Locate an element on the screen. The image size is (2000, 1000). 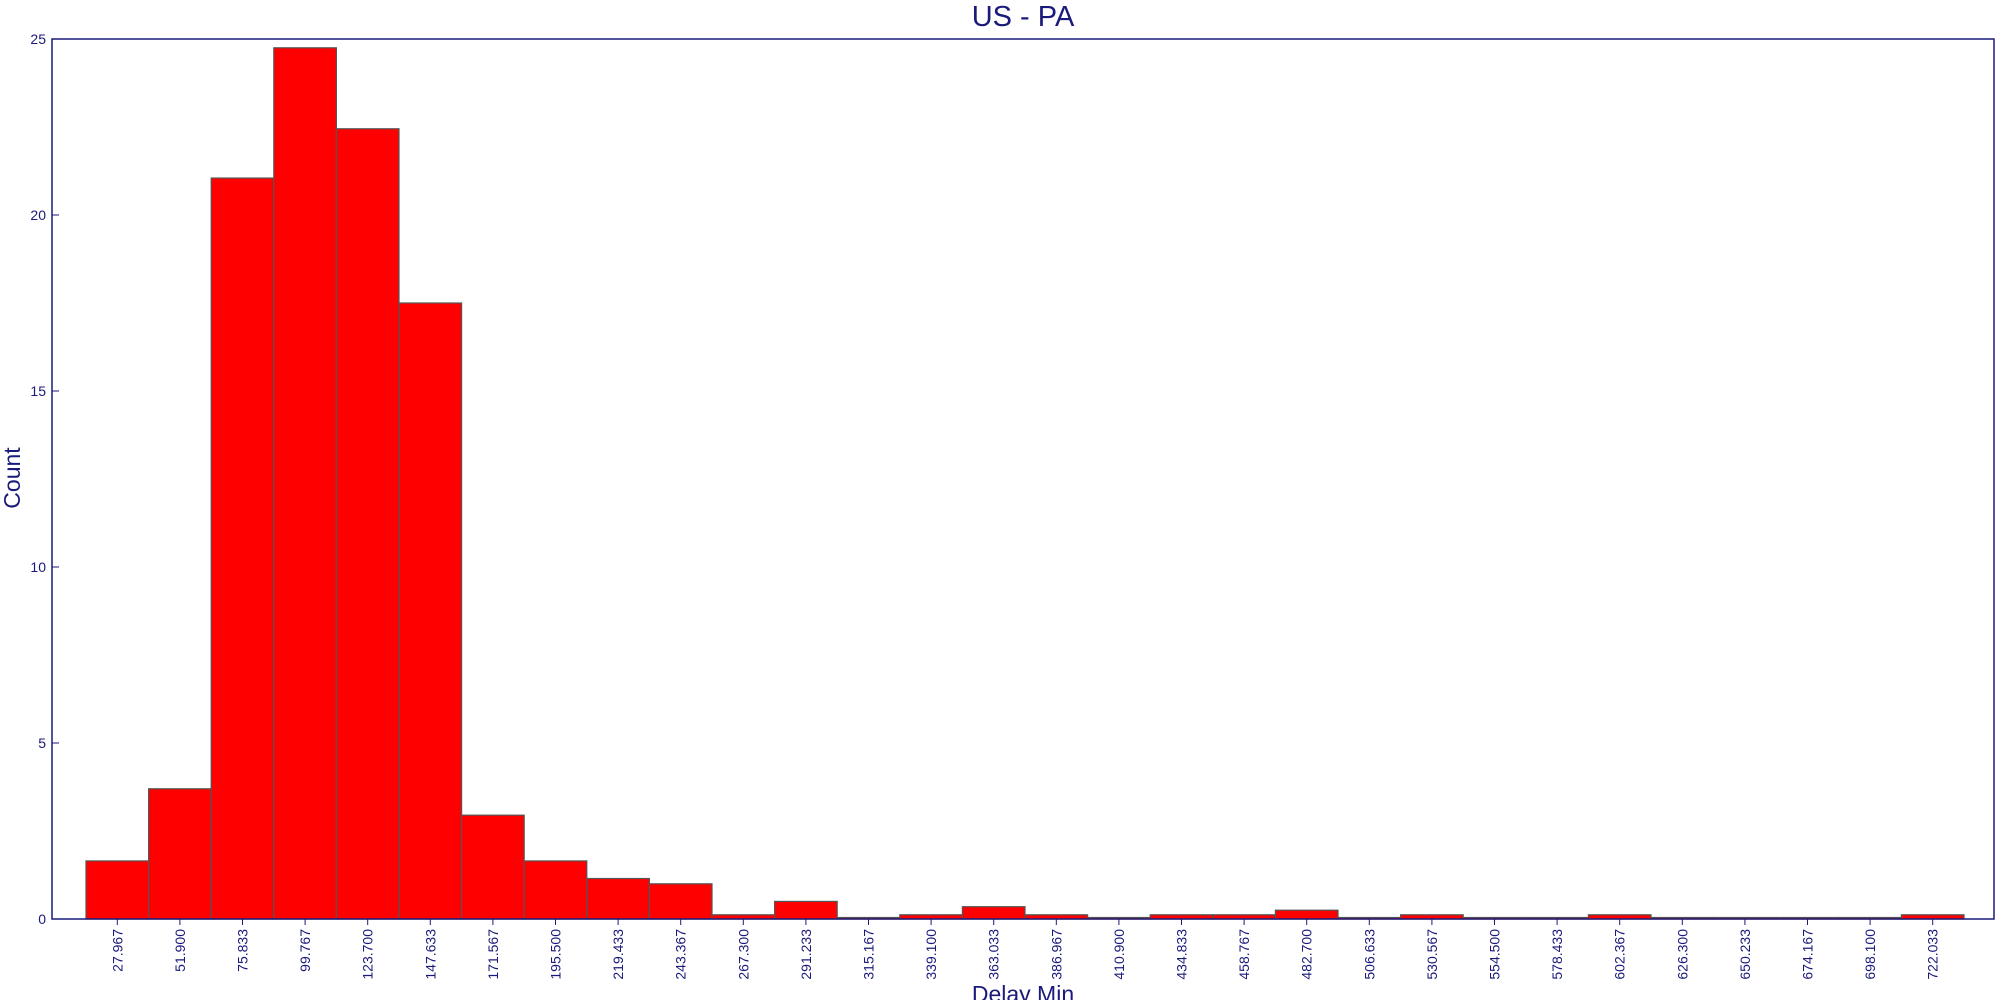
x-axis-title: Delay Min is located at coordinates (1023, 990).